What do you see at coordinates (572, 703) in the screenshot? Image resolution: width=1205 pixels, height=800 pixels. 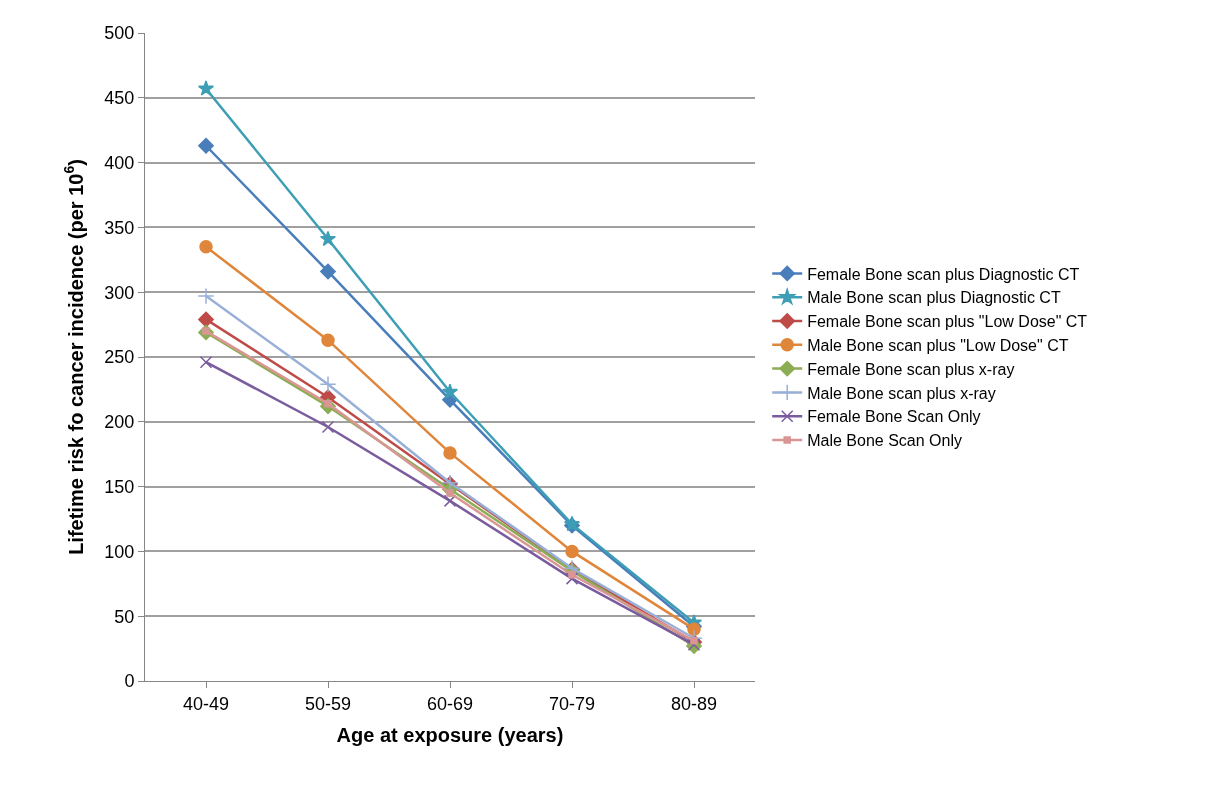 I see `x-tick-label: 70-79` at bounding box center [572, 703].